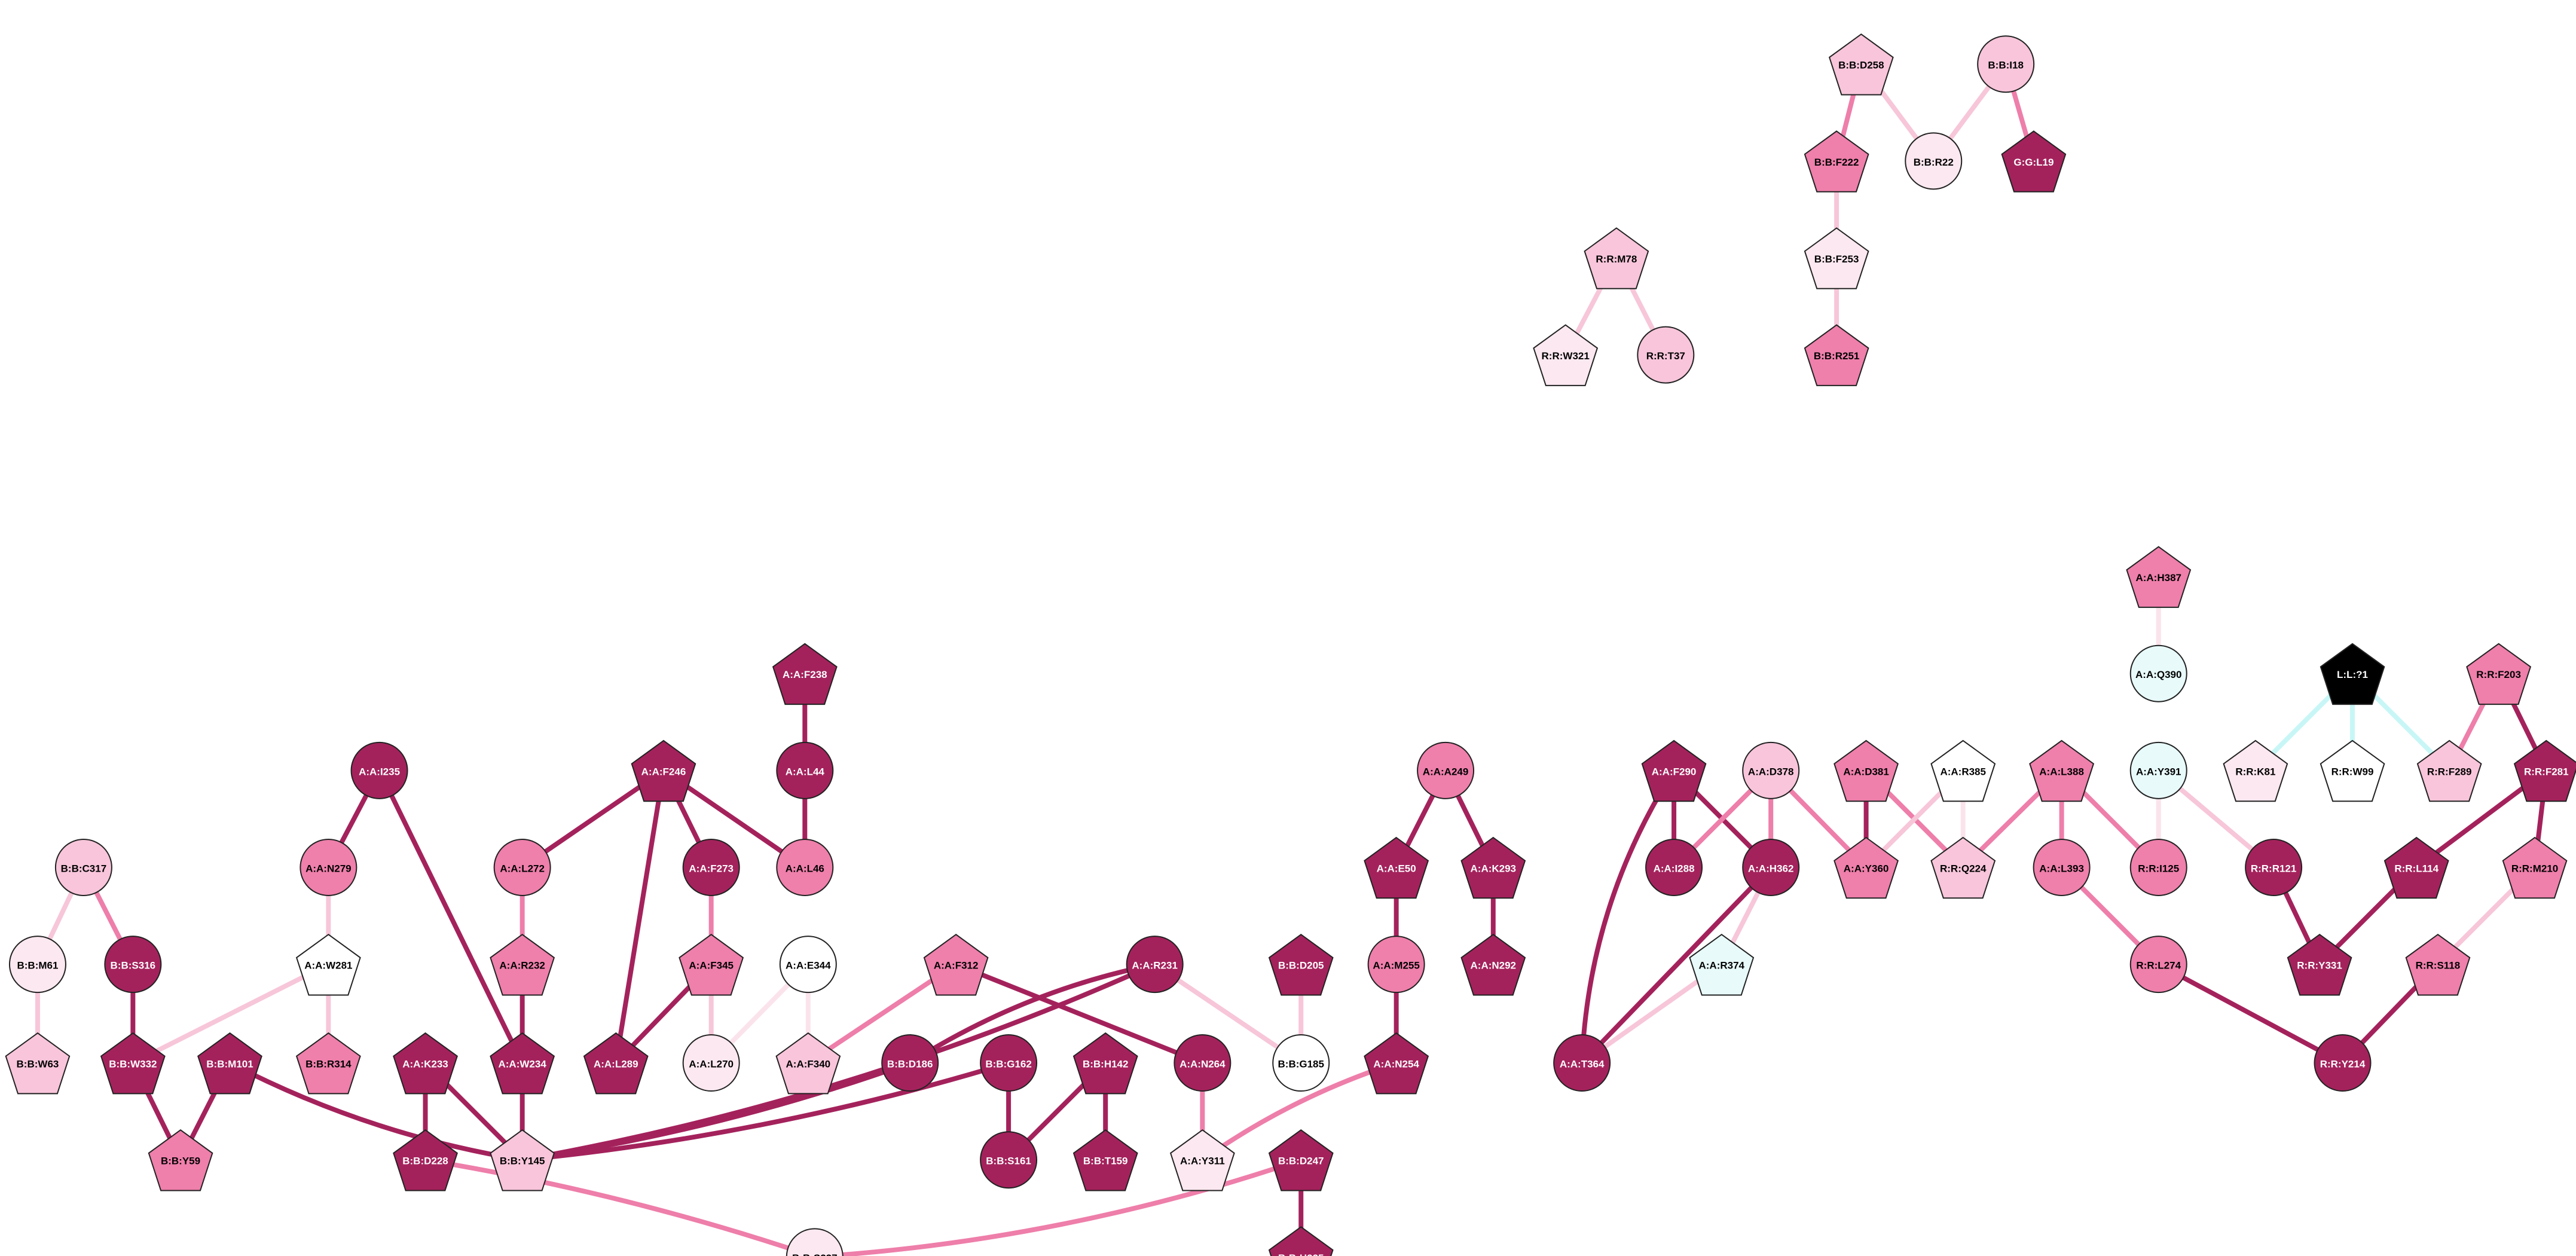 Image resolution: width=2576 pixels, height=1256 pixels. I want to click on node-label: R:R:S118, so click(2438, 966).